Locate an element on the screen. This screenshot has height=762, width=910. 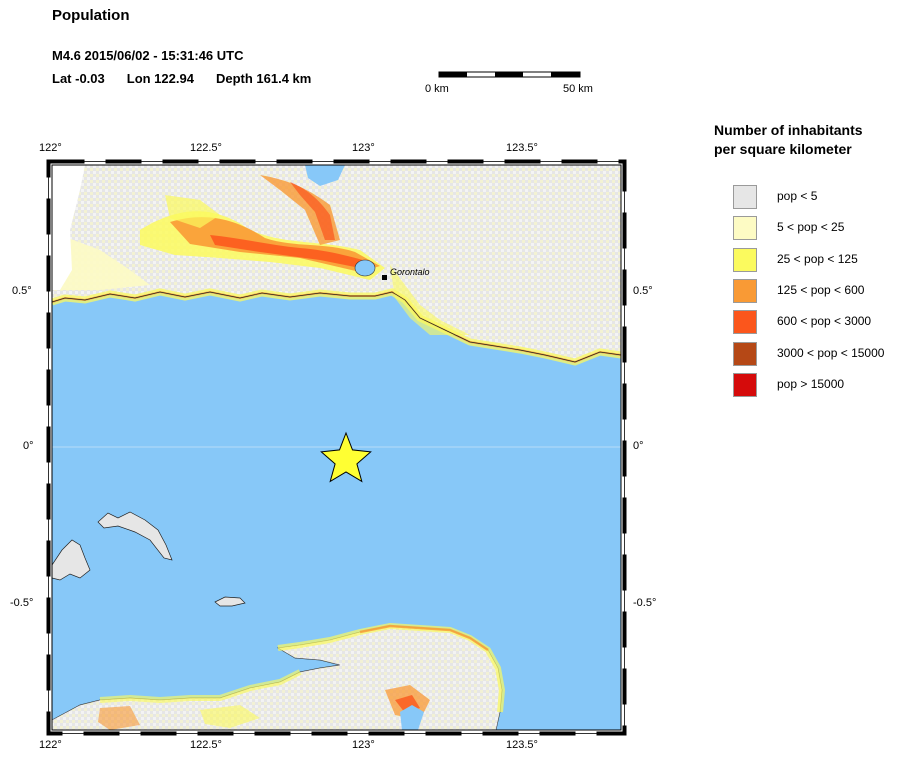
lat-tick-left: 0.5° is located at coordinates (22, 291).